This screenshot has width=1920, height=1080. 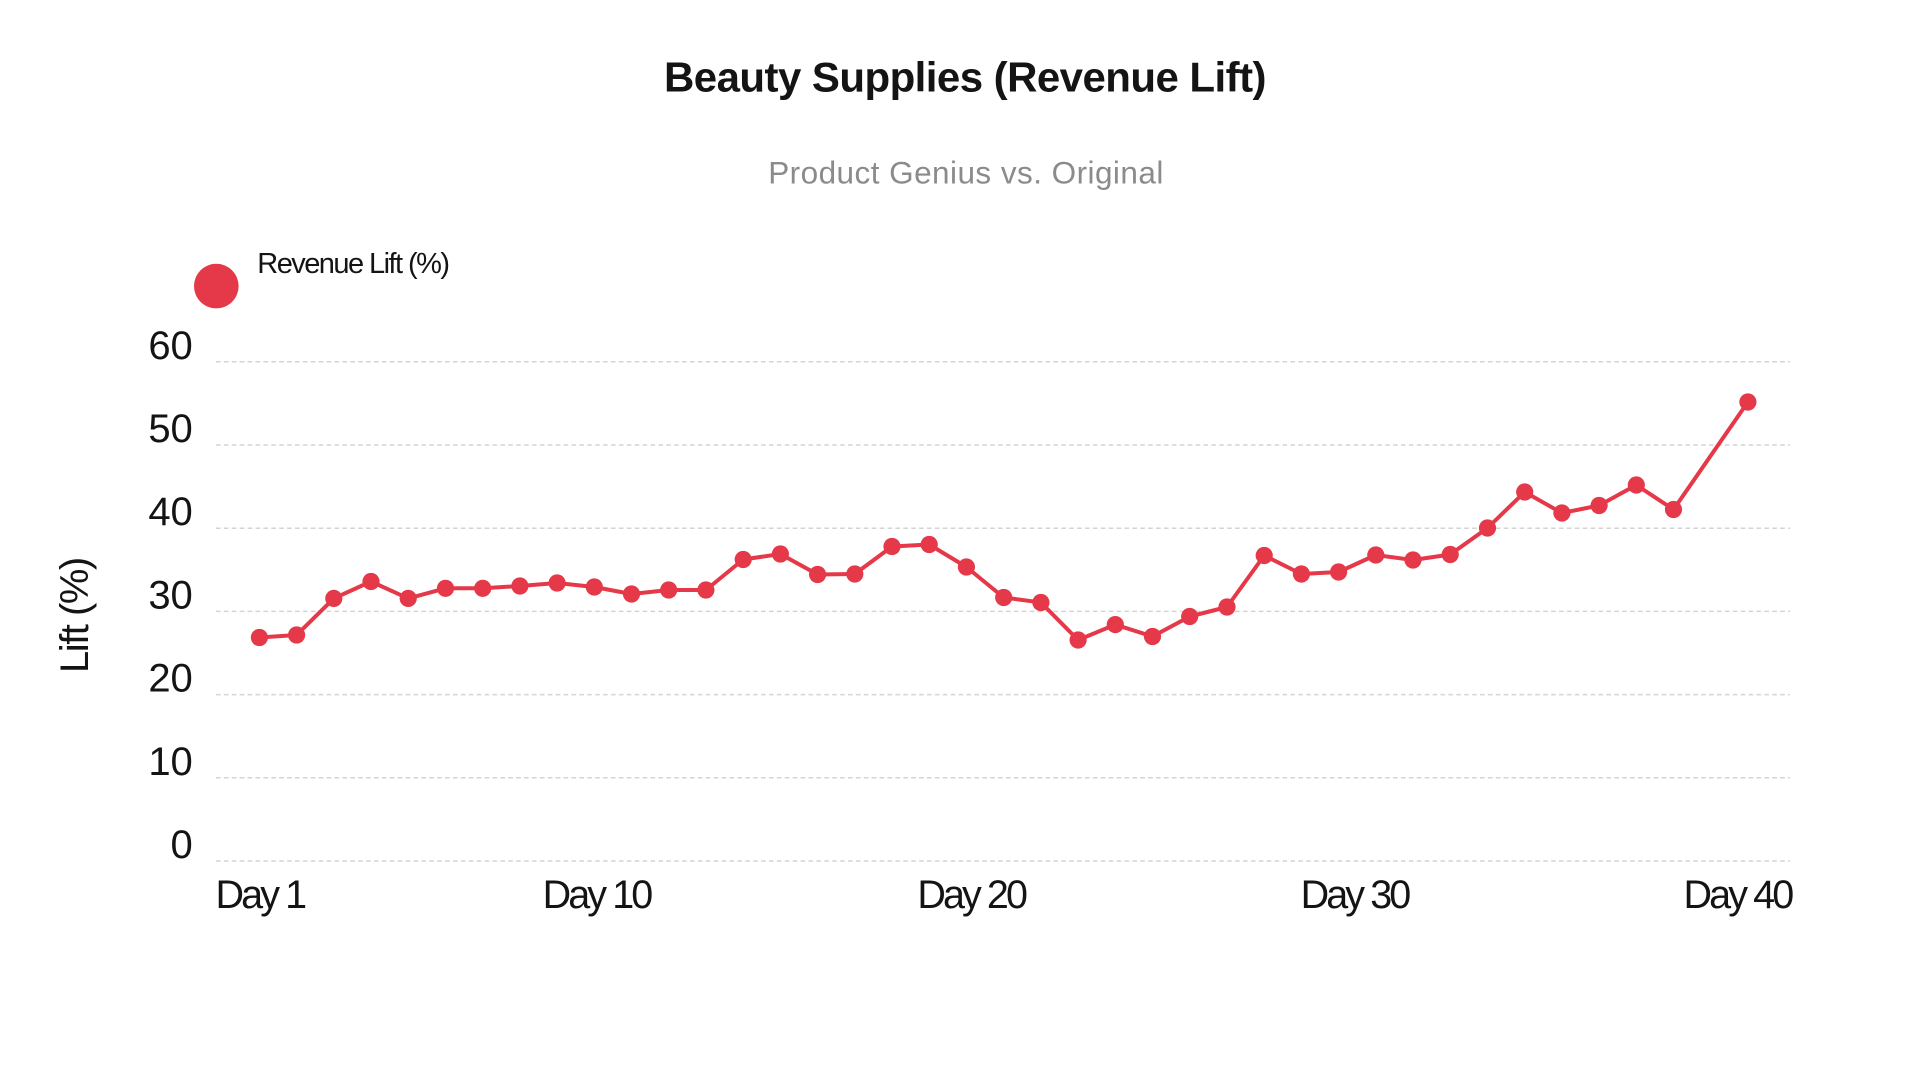 I want to click on svg-text: 10, so click(x=170, y=762).